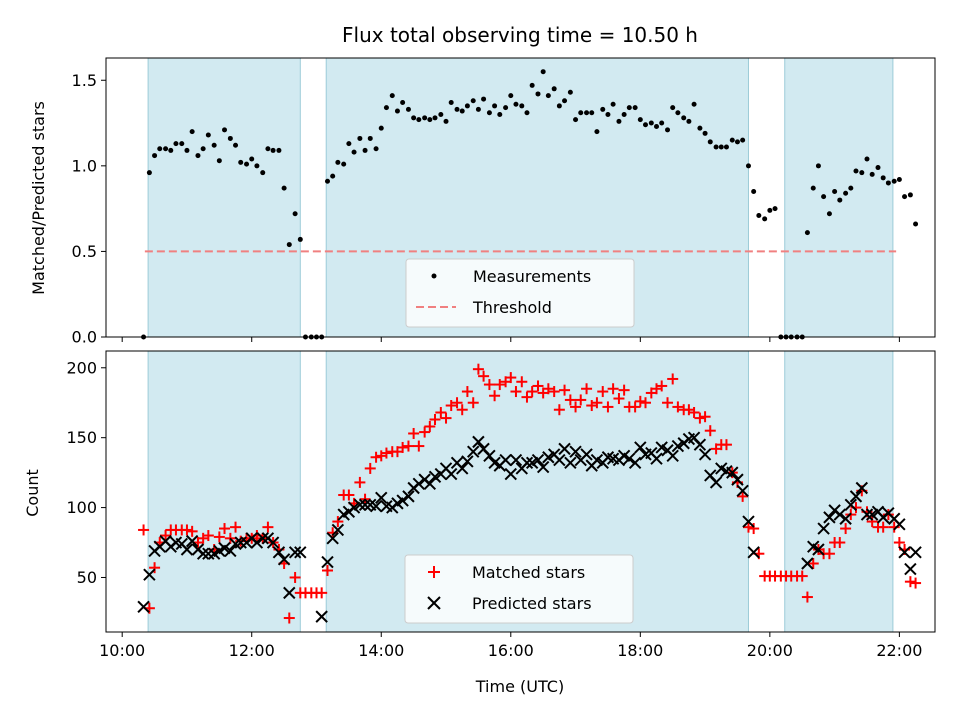  I want to click on bottom-x-ticks: 10:00 12:00 14:00 16:00 18:00 20:00 22:00, so click(510, 646).